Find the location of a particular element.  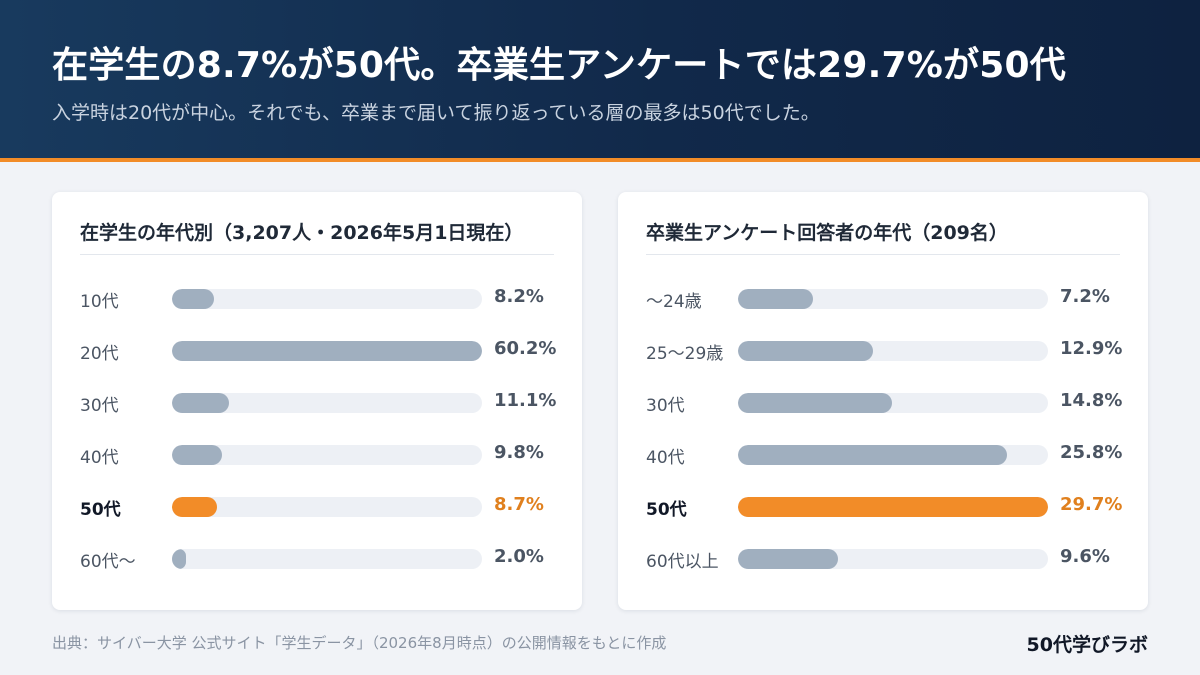

bar-row: 40代 9.8% is located at coordinates (317, 455).